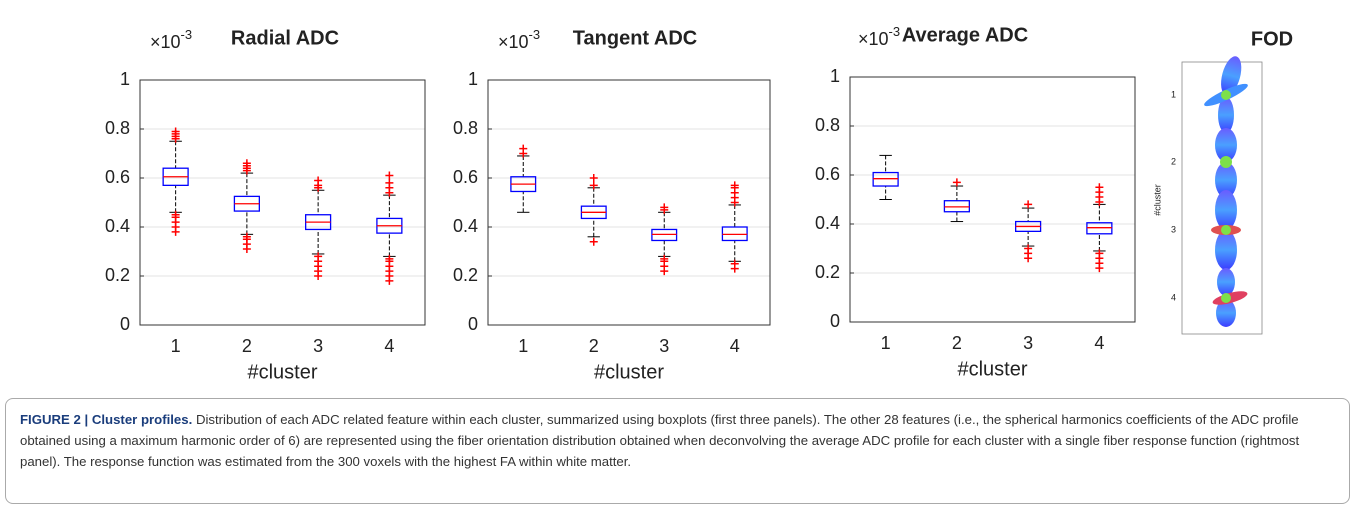 The image size is (1357, 513). What do you see at coordinates (1272, 39) in the screenshot?
I see `fod-title: FOD` at bounding box center [1272, 39].